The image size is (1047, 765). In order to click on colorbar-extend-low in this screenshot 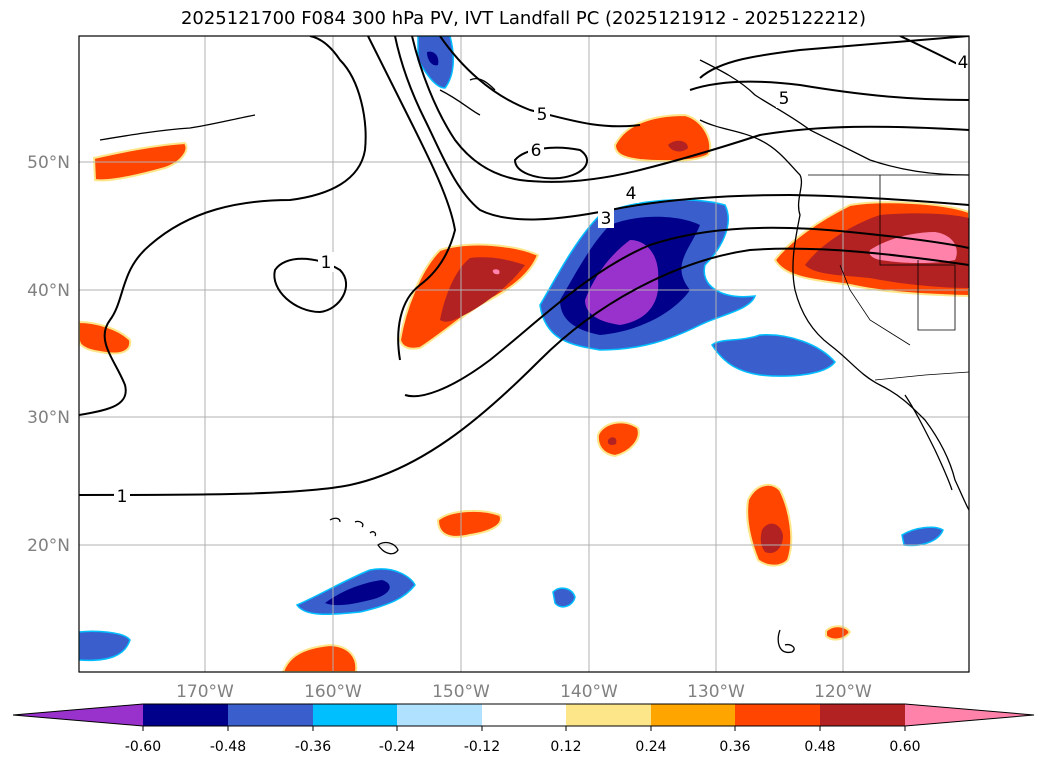, I will do `click(78, 715)`.